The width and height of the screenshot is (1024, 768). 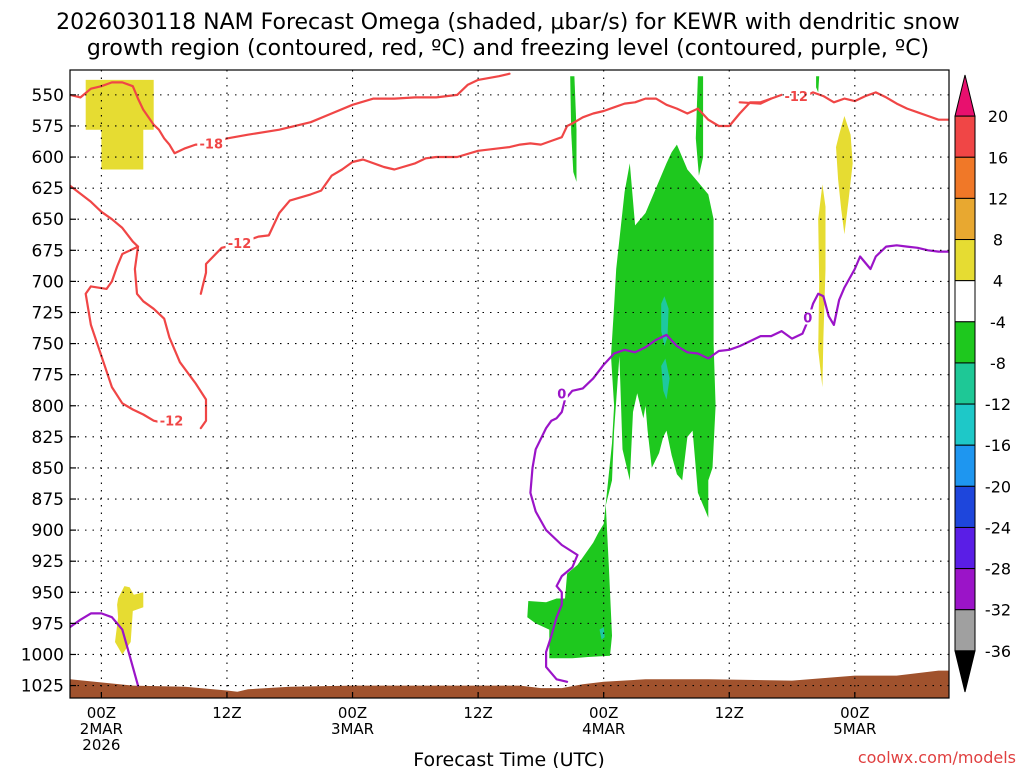 I want to click on colorbar-label-1: 16, so click(x=998, y=157).